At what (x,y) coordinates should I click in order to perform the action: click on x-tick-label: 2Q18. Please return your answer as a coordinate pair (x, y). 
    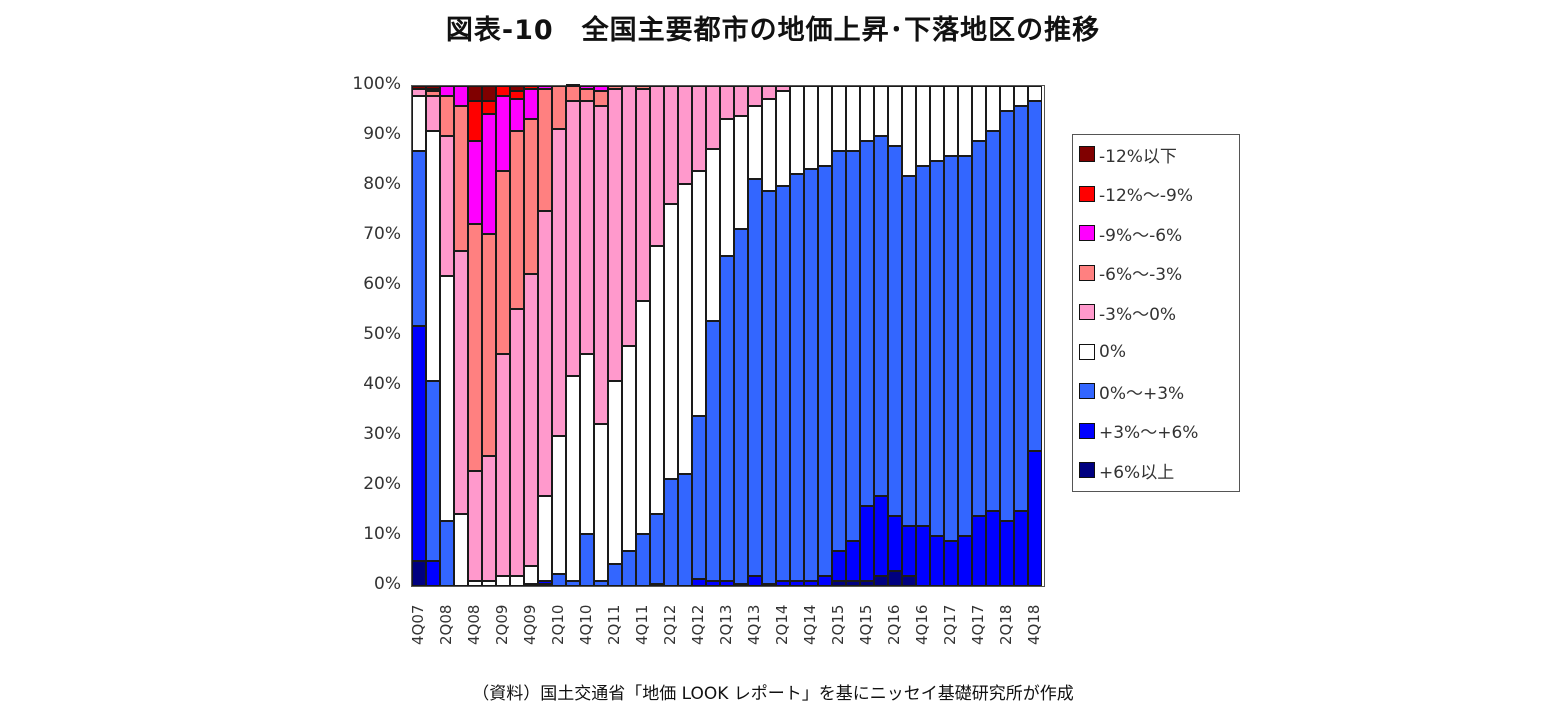
    Looking at the image, I should click on (1006, 624).